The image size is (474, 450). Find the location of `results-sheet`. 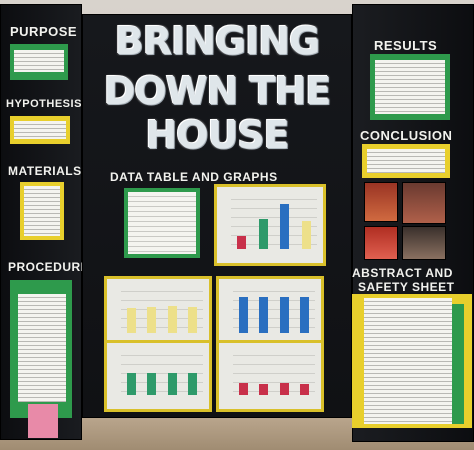

results-sheet is located at coordinates (410, 87).